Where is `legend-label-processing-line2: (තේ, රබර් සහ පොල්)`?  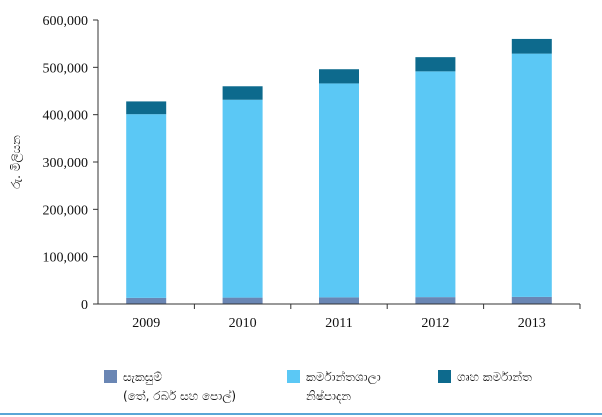
legend-label-processing-line2: (තේ, රබර් සහ පොල්) is located at coordinates (180, 396).